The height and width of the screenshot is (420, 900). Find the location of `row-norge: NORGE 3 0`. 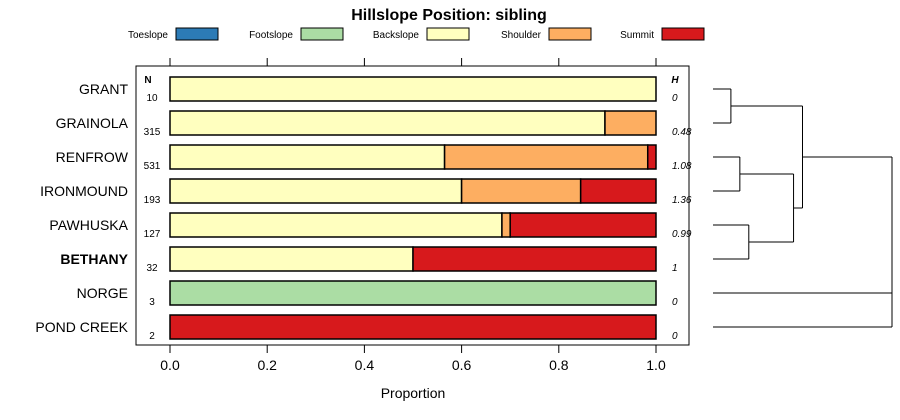

row-norge: NORGE 3 0 is located at coordinates (377, 294).